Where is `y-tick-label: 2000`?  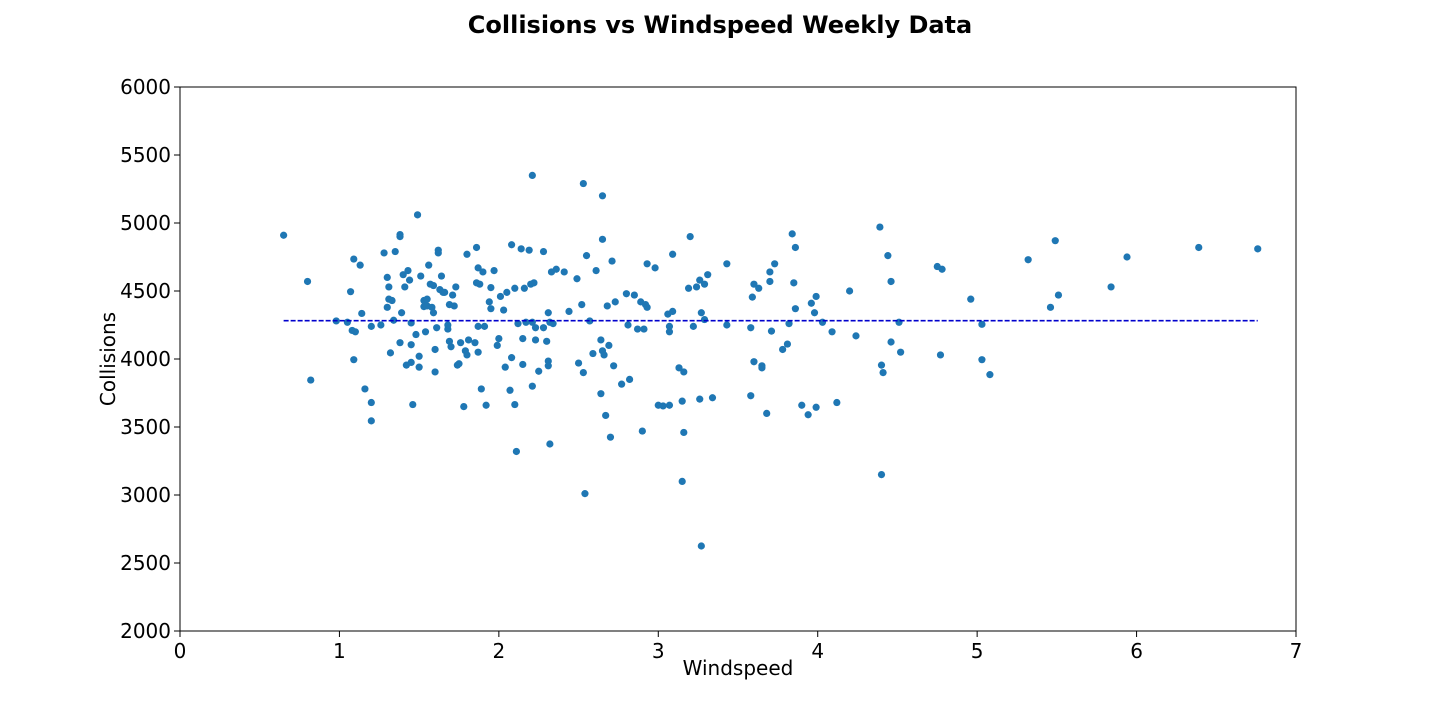
y-tick-label: 2000 is located at coordinates (145, 631).